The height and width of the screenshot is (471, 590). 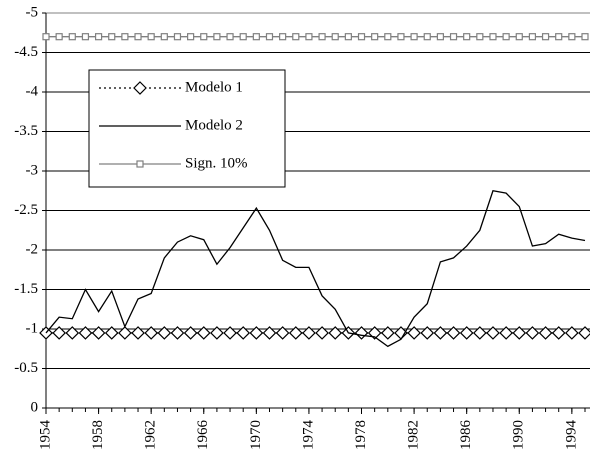 What do you see at coordinates (32, 12) in the screenshot?
I see `y-tick-label: -5` at bounding box center [32, 12].